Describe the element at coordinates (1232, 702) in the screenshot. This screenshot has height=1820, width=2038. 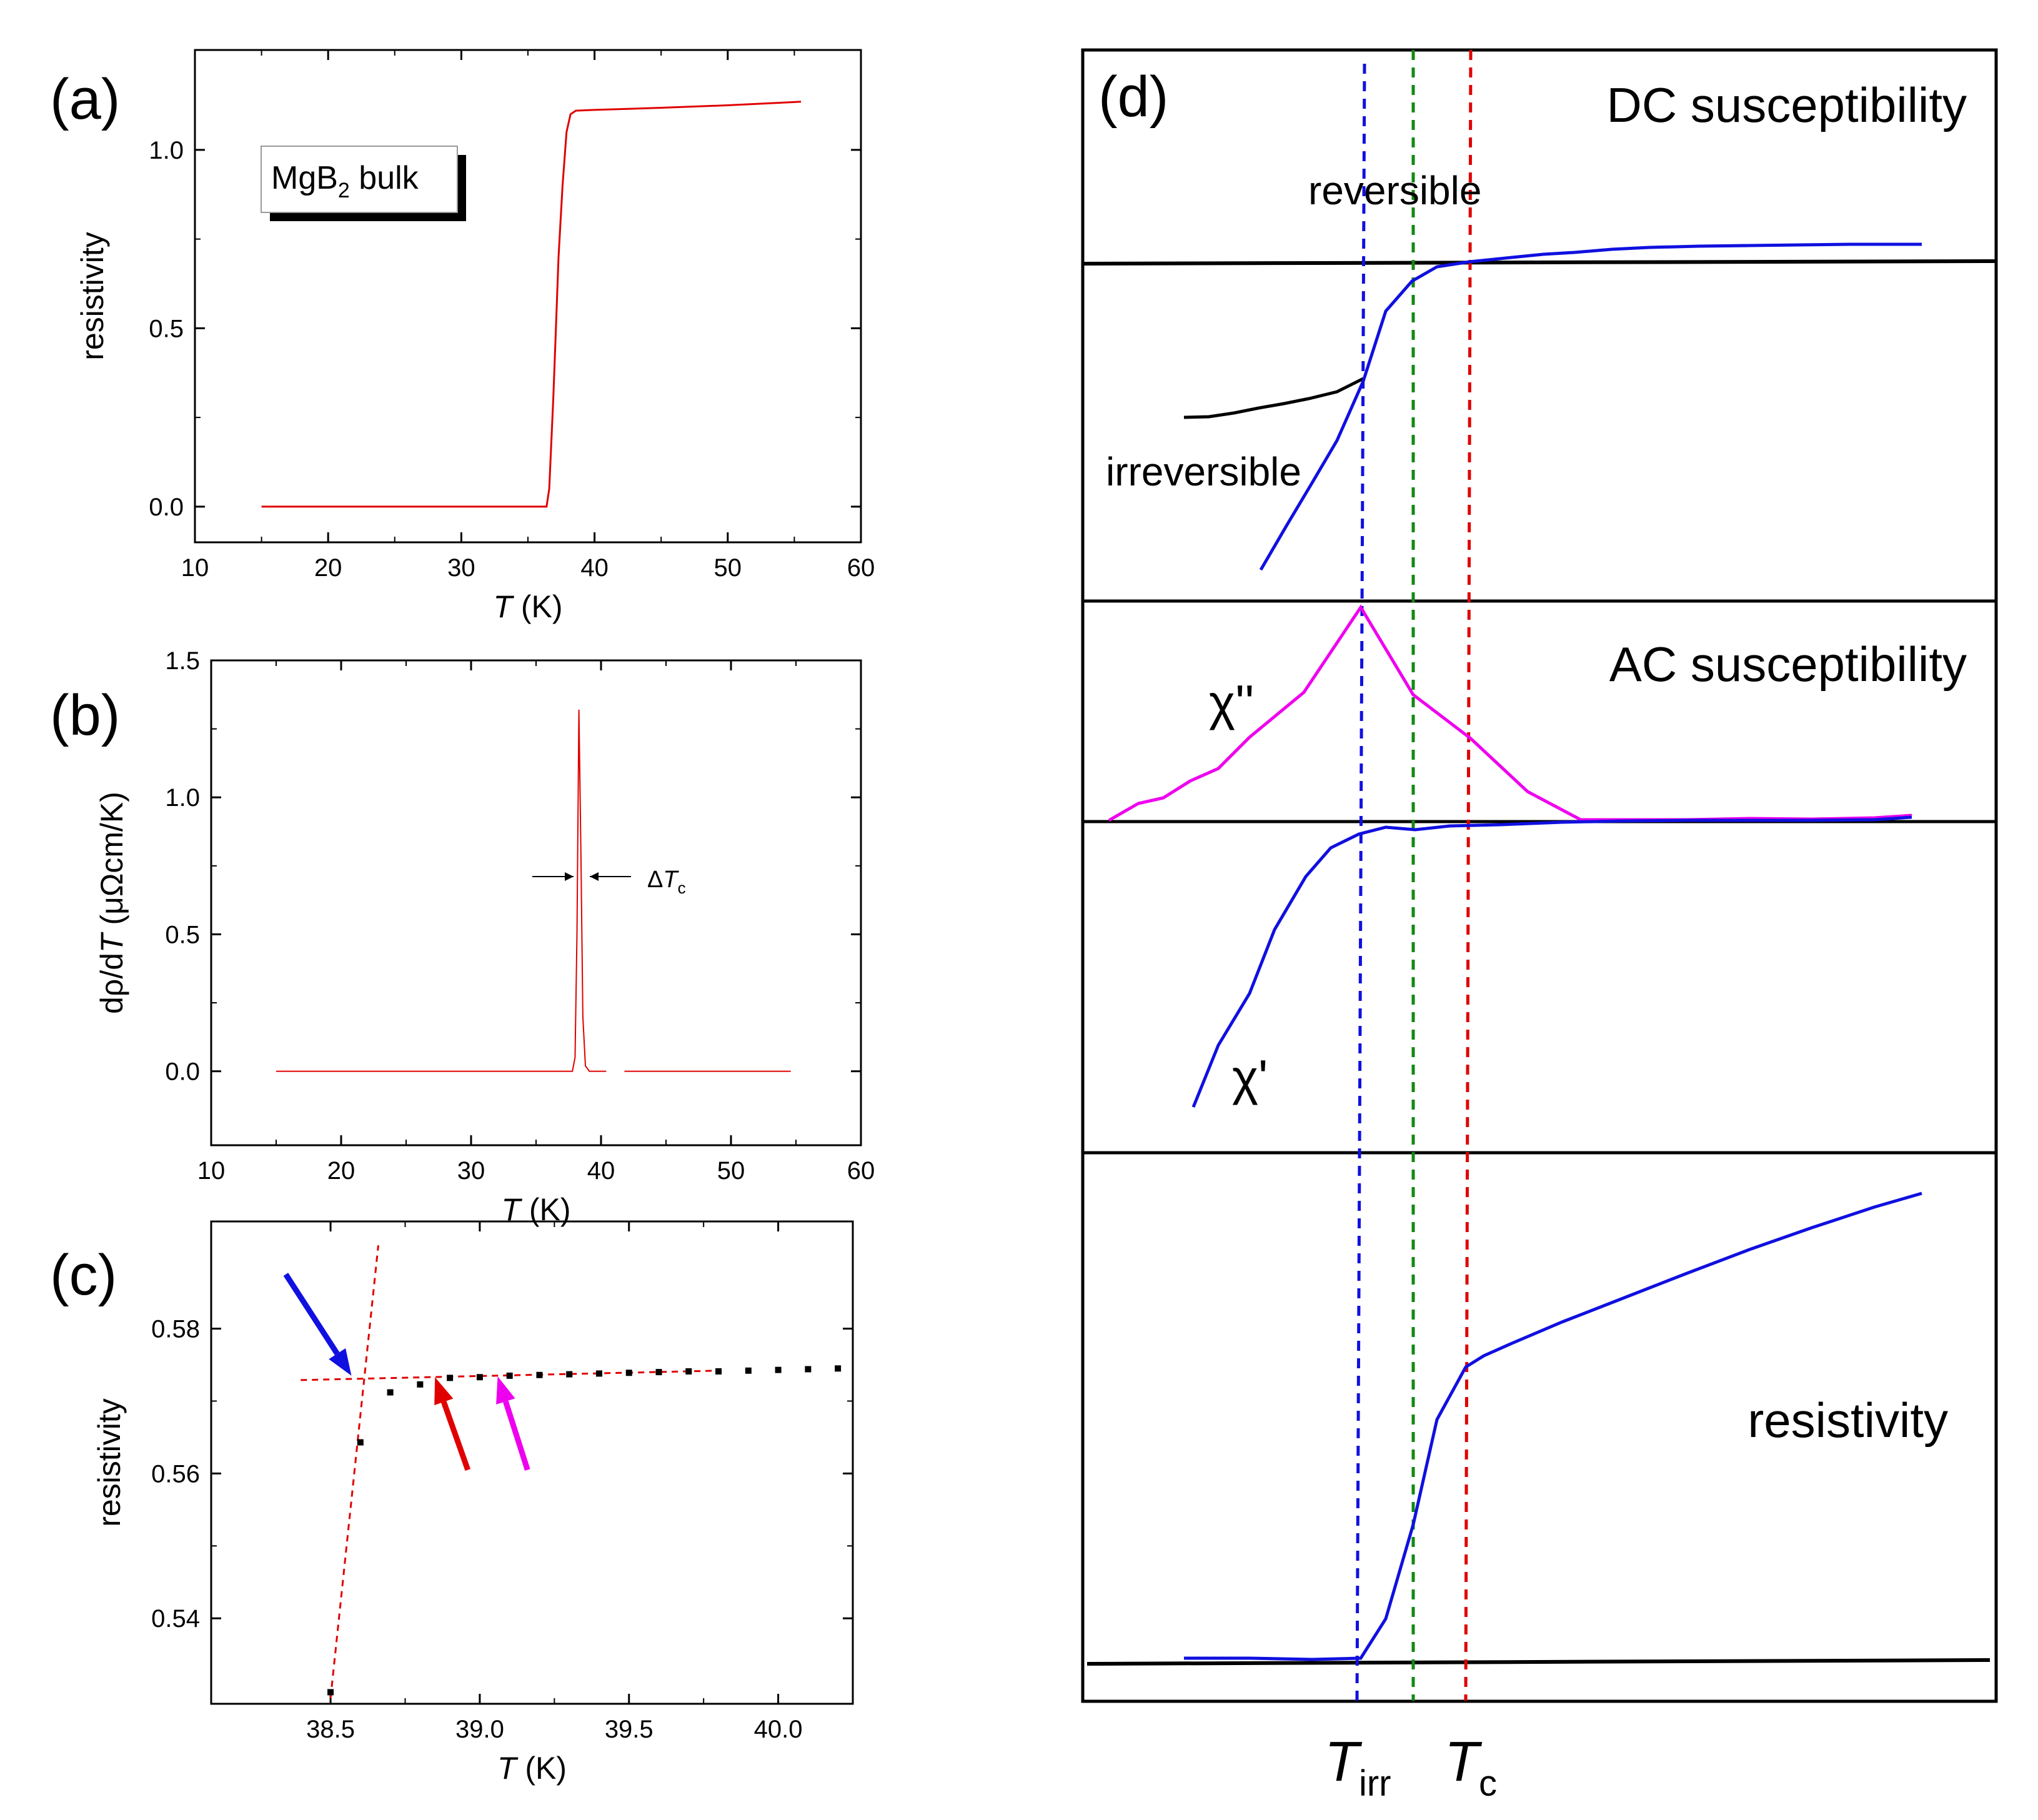
I see `chi-double-prime-label: χ''` at that location.